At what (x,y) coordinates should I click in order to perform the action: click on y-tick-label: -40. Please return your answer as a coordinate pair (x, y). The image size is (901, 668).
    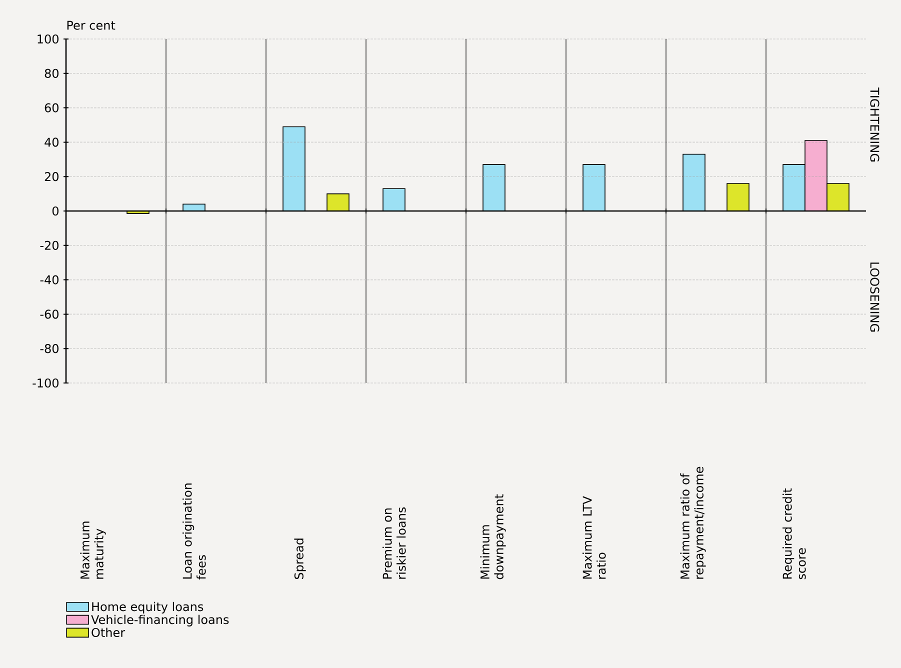
    Looking at the image, I should click on (49, 279).